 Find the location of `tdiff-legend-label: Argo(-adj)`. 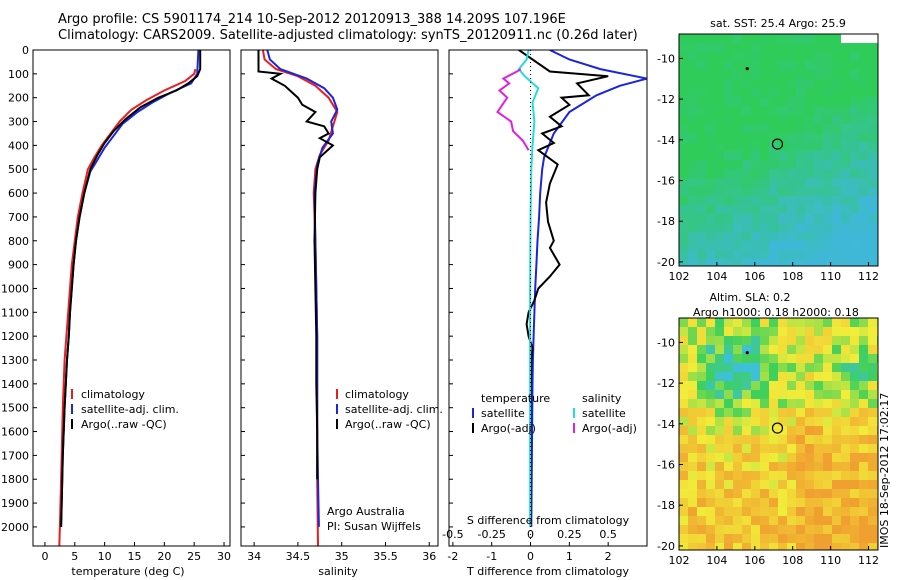

tdiff-legend-label: Argo(-adj) is located at coordinates (508, 428).